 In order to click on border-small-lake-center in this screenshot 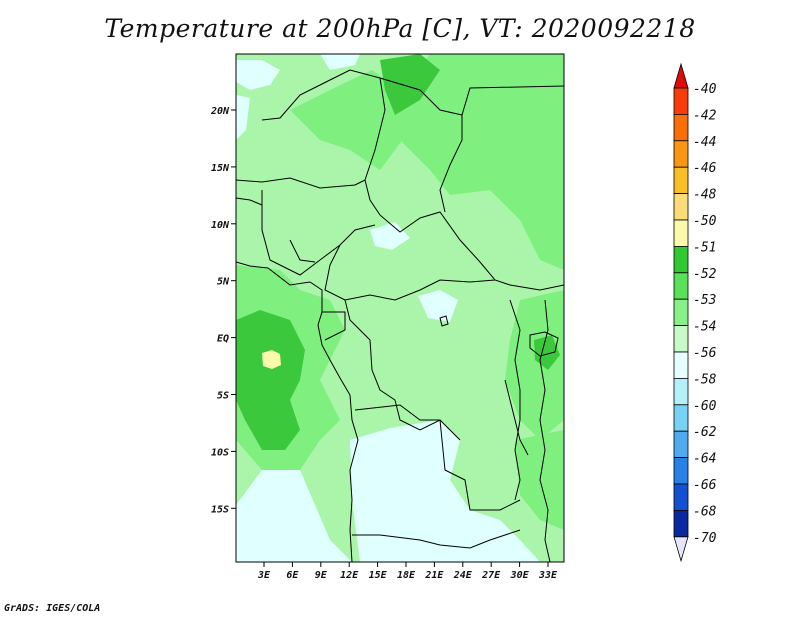, I will do `click(444, 321)`.